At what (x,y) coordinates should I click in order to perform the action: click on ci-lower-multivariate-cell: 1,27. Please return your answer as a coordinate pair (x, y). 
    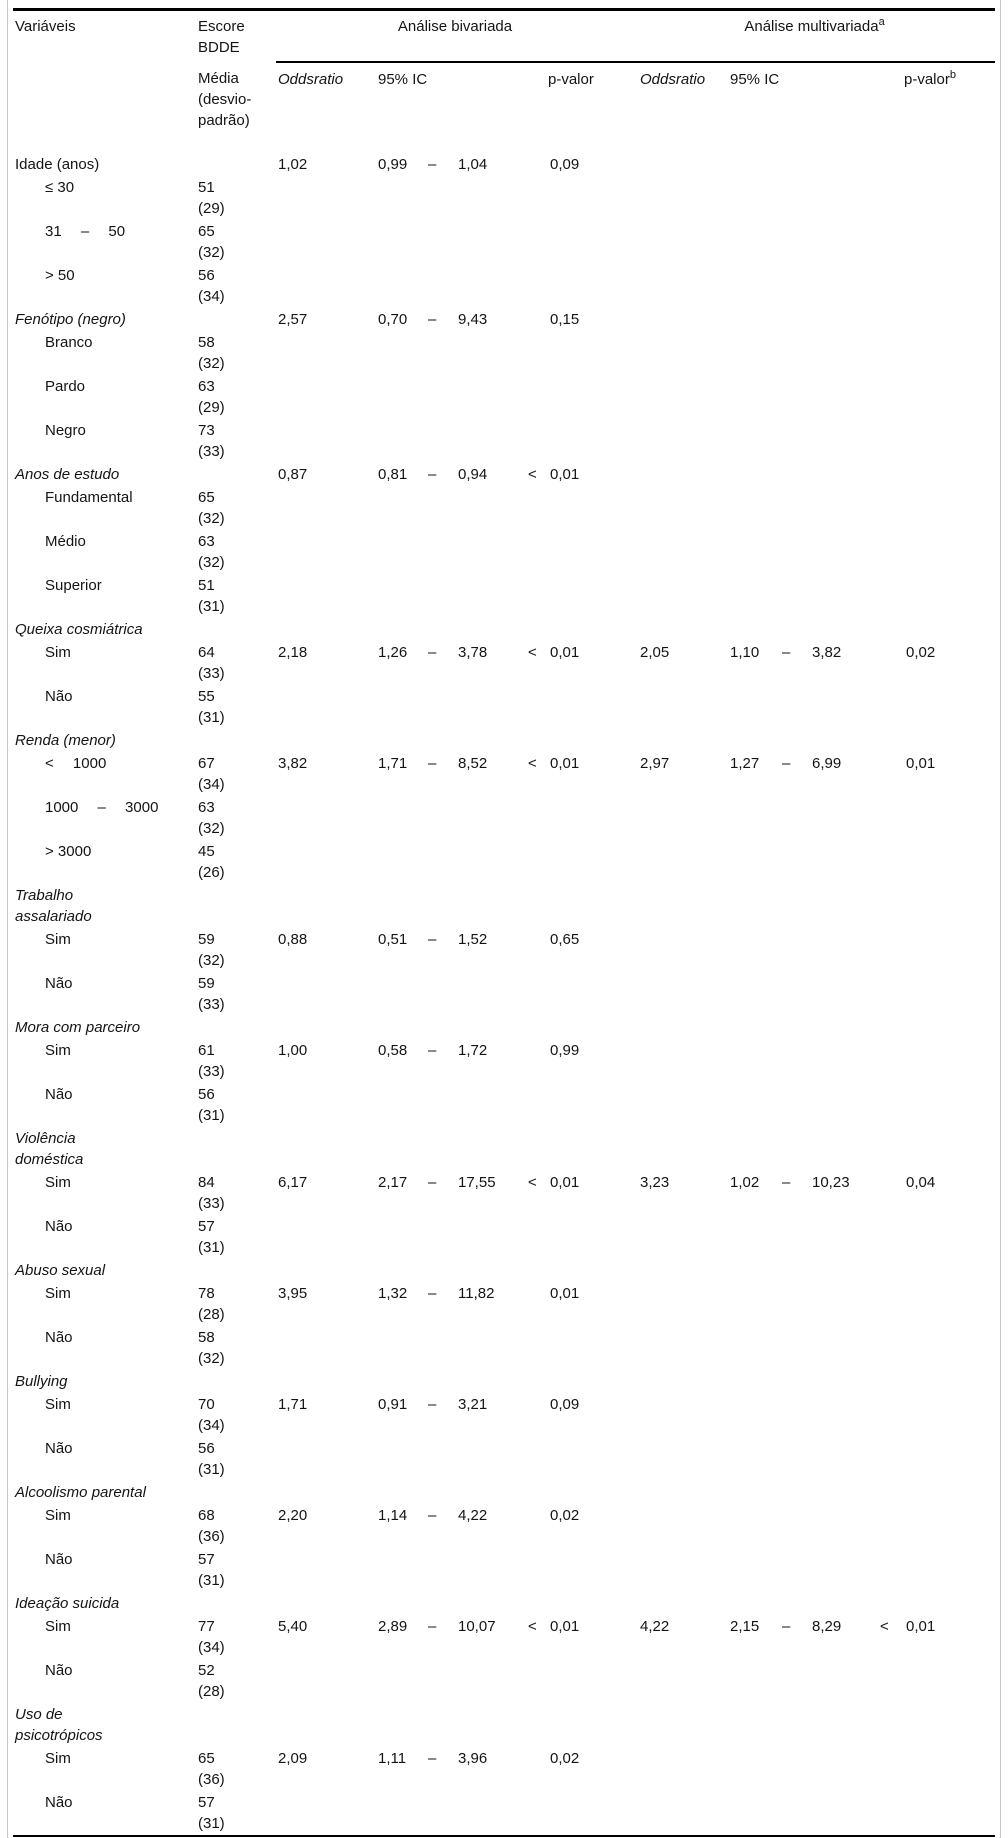
    Looking at the image, I should click on (745, 763).